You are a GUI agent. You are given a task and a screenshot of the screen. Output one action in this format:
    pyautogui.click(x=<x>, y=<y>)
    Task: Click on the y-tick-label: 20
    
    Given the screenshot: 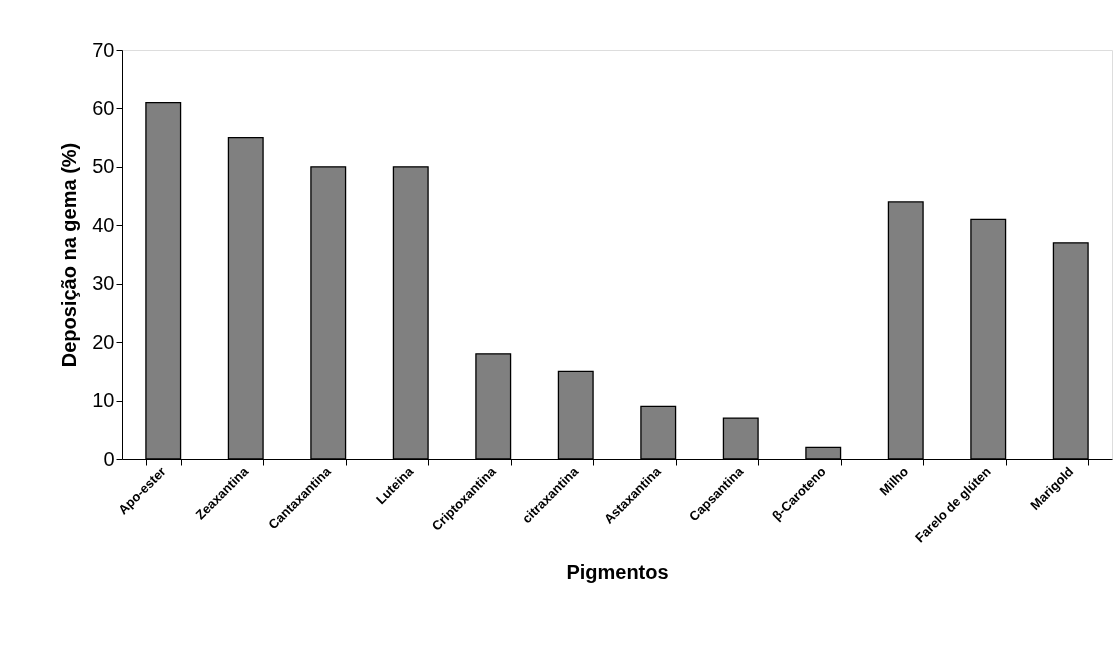 What is the action you would take?
    pyautogui.click(x=103, y=341)
    